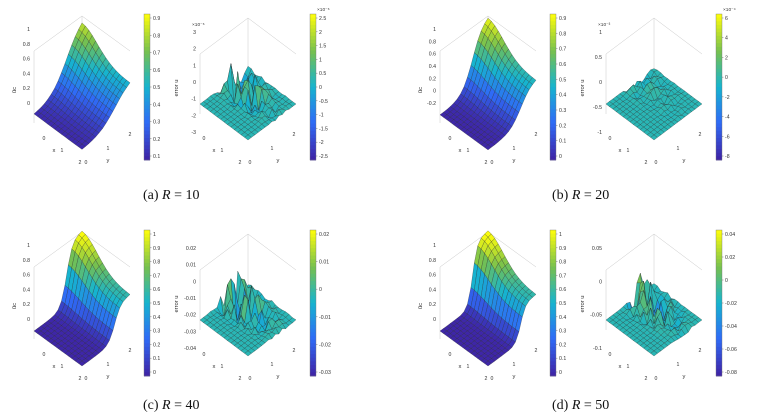  What do you see at coordinates (604, 25) in the screenshot?
I see `z-exponent: ×10⁻³` at bounding box center [604, 25].